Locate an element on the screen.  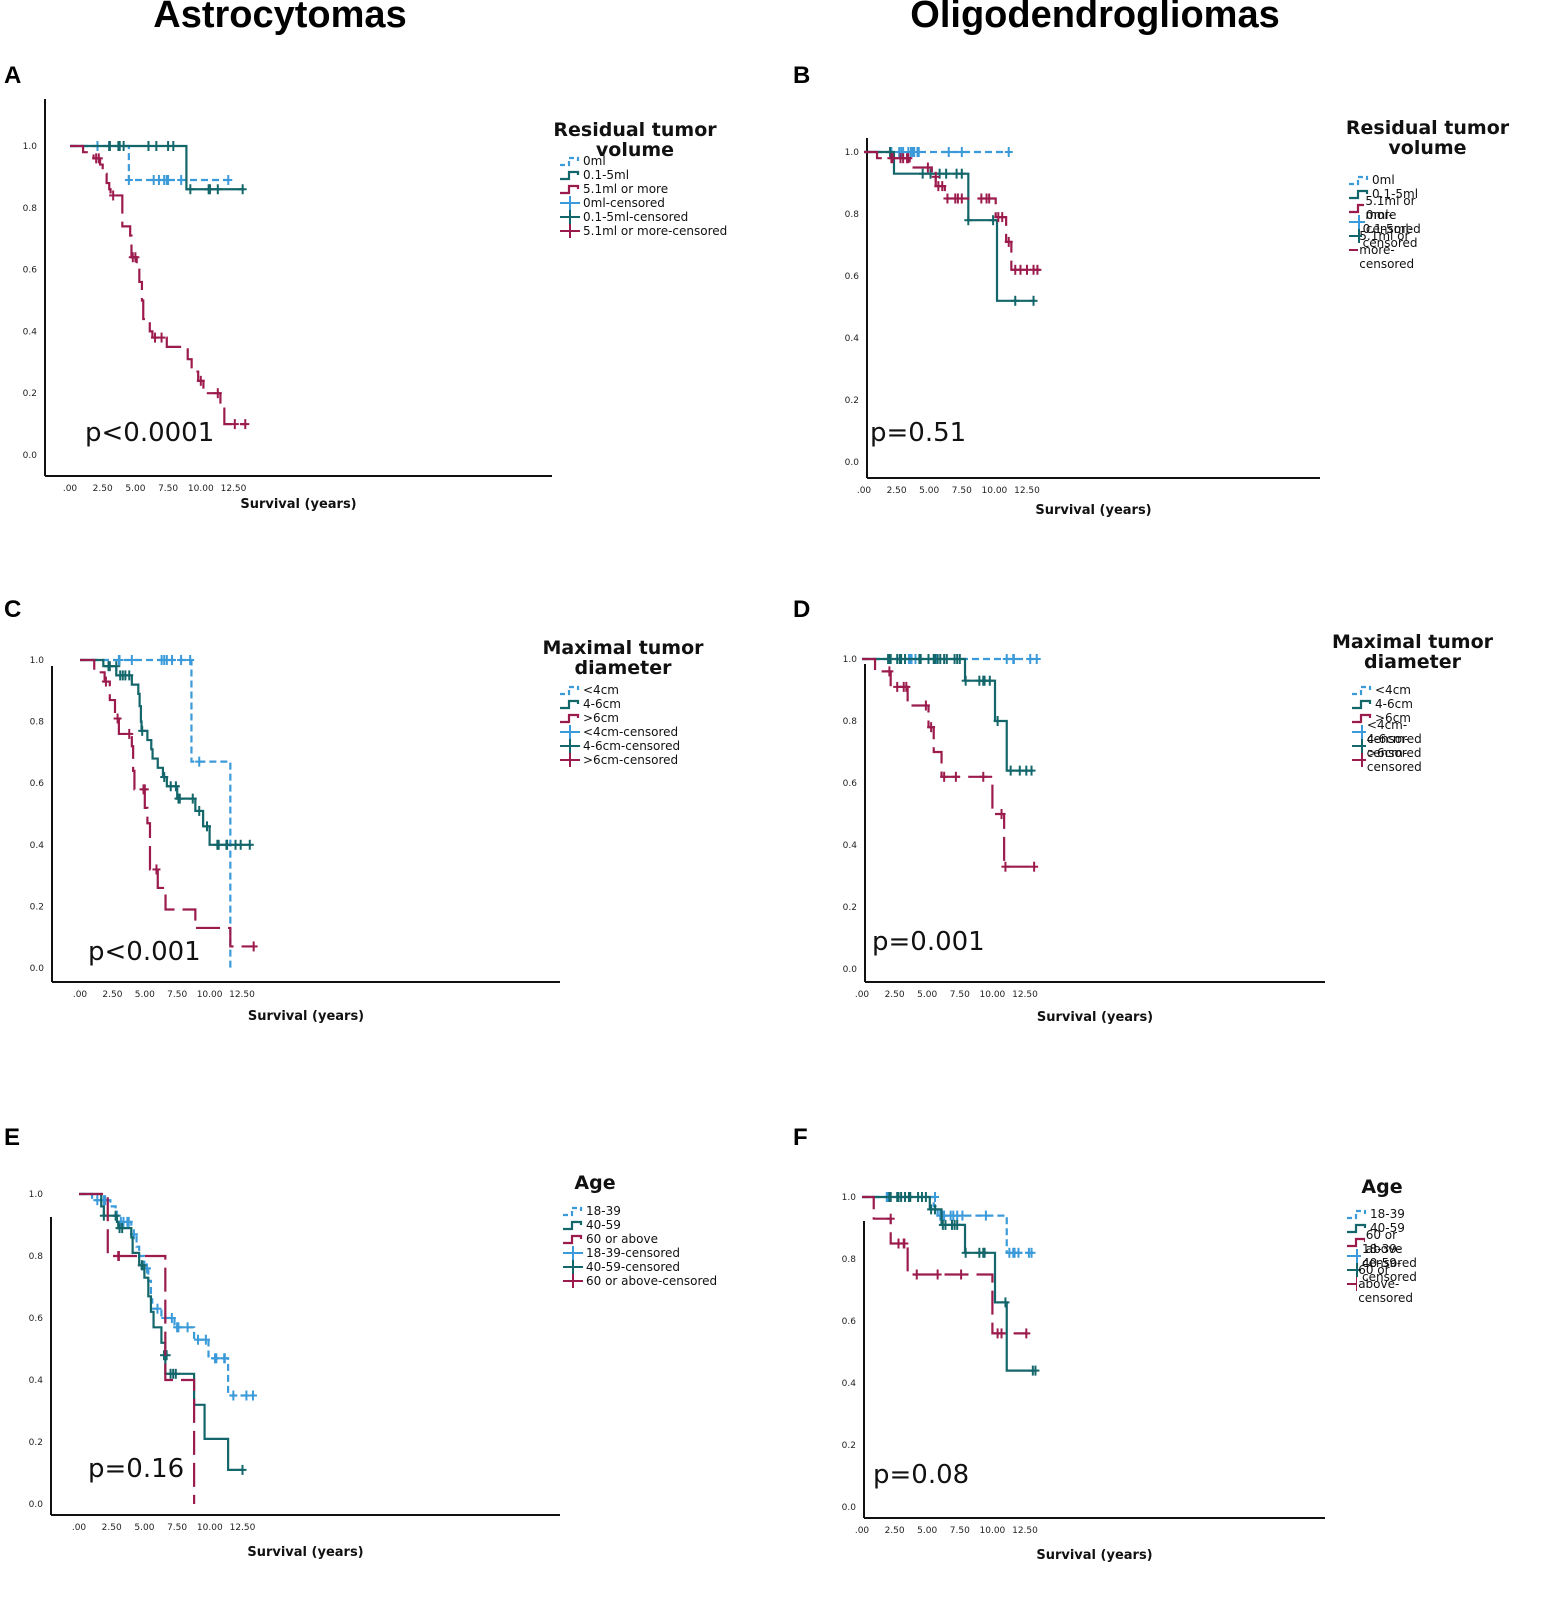
legend-item: 60 or above is located at coordinates (1385, 1242).